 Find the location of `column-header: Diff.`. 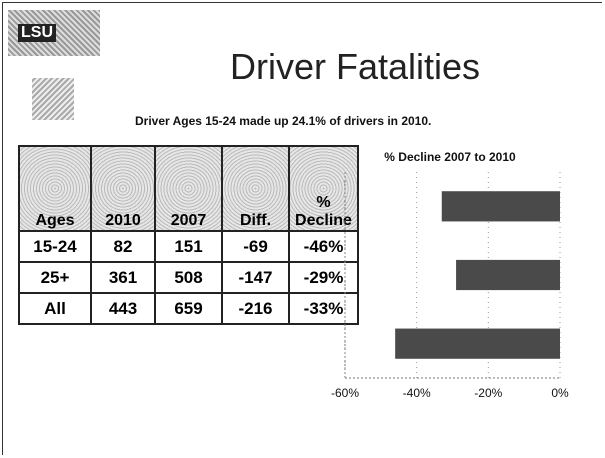

column-header: Diff. is located at coordinates (255, 188).